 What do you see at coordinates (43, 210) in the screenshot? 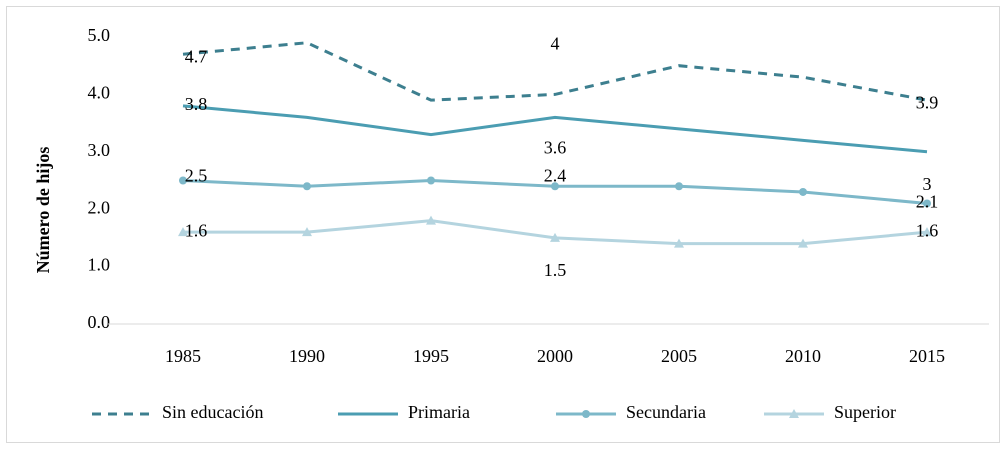
I see `y-axis-title: Número de hijos` at bounding box center [43, 210].